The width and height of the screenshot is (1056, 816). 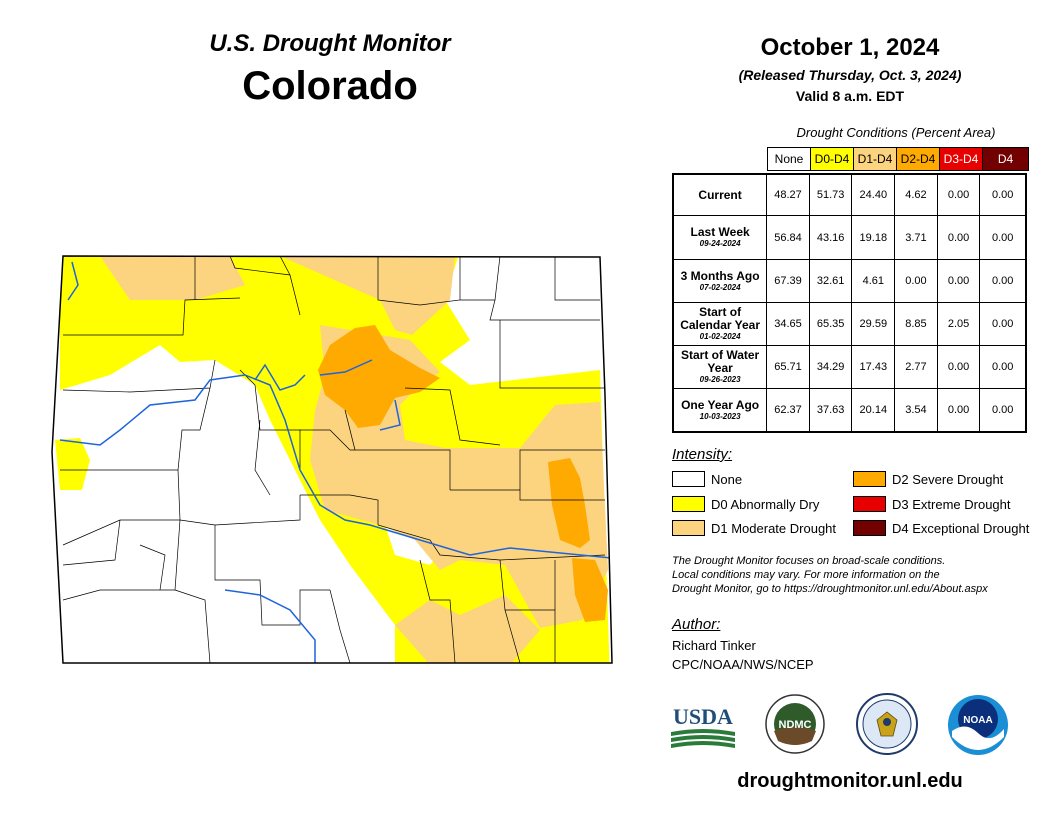 What do you see at coordinates (774, 528) in the screenshot?
I see `legend-label-d1: D1 Moderate Drought` at bounding box center [774, 528].